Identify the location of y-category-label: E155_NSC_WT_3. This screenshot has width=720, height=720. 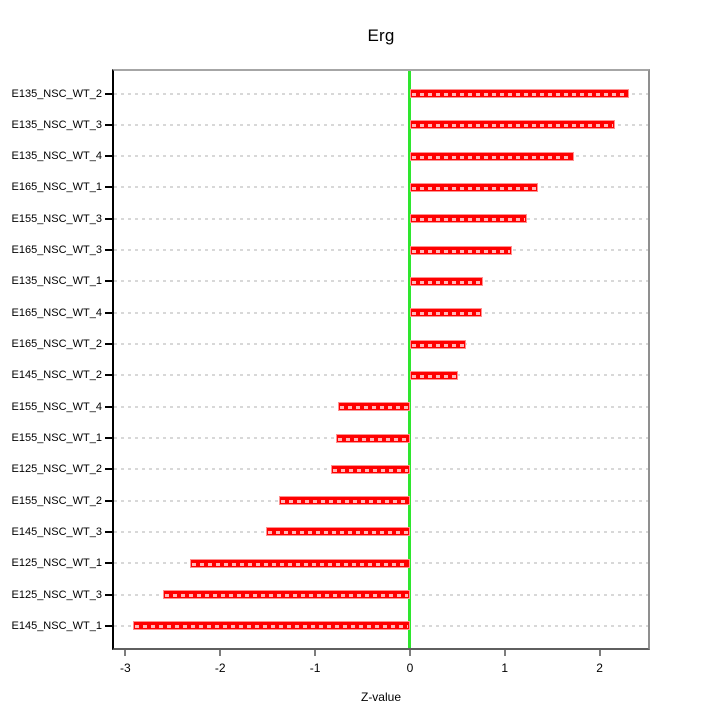
(57, 218).